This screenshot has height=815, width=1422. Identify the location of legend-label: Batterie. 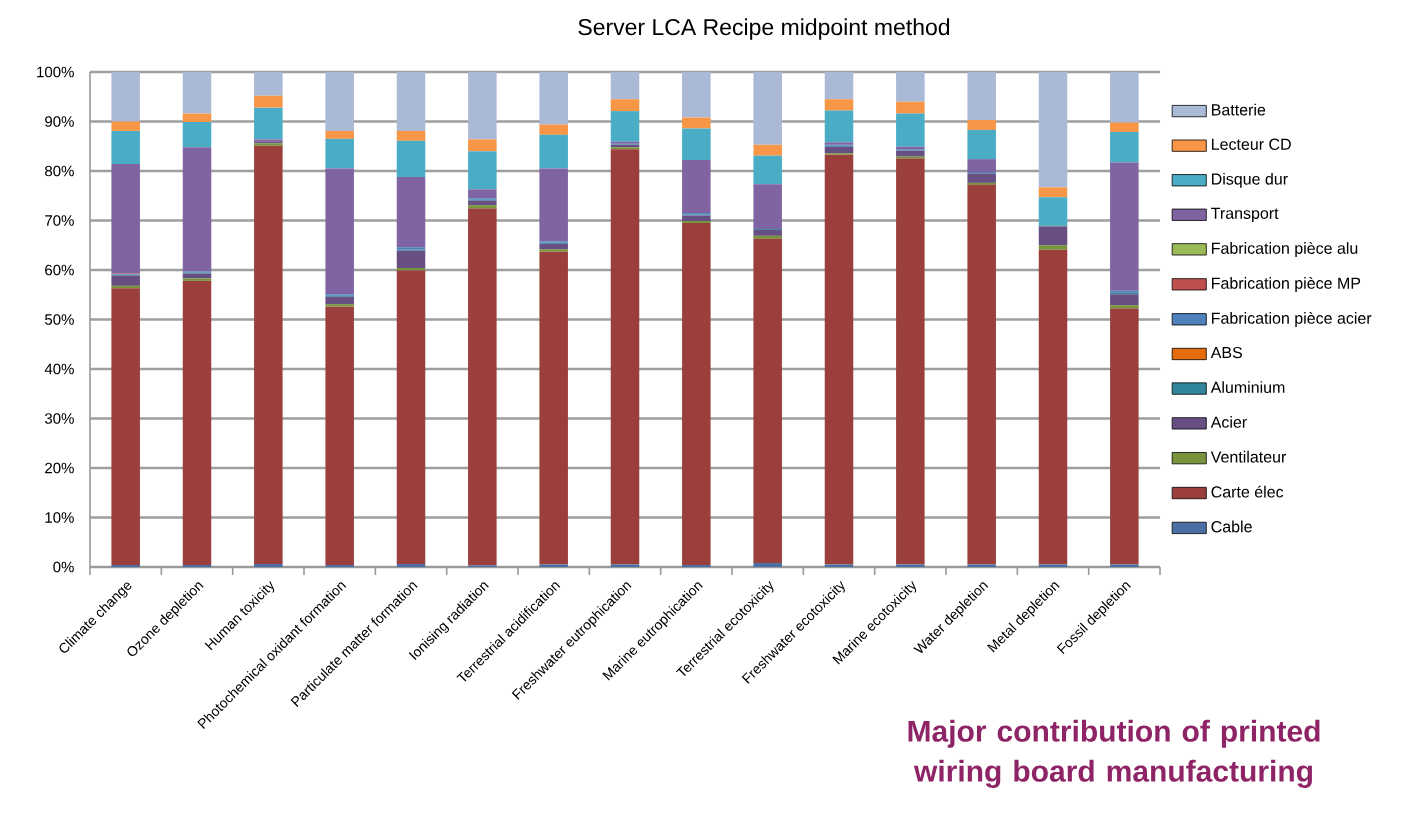
(1239, 109).